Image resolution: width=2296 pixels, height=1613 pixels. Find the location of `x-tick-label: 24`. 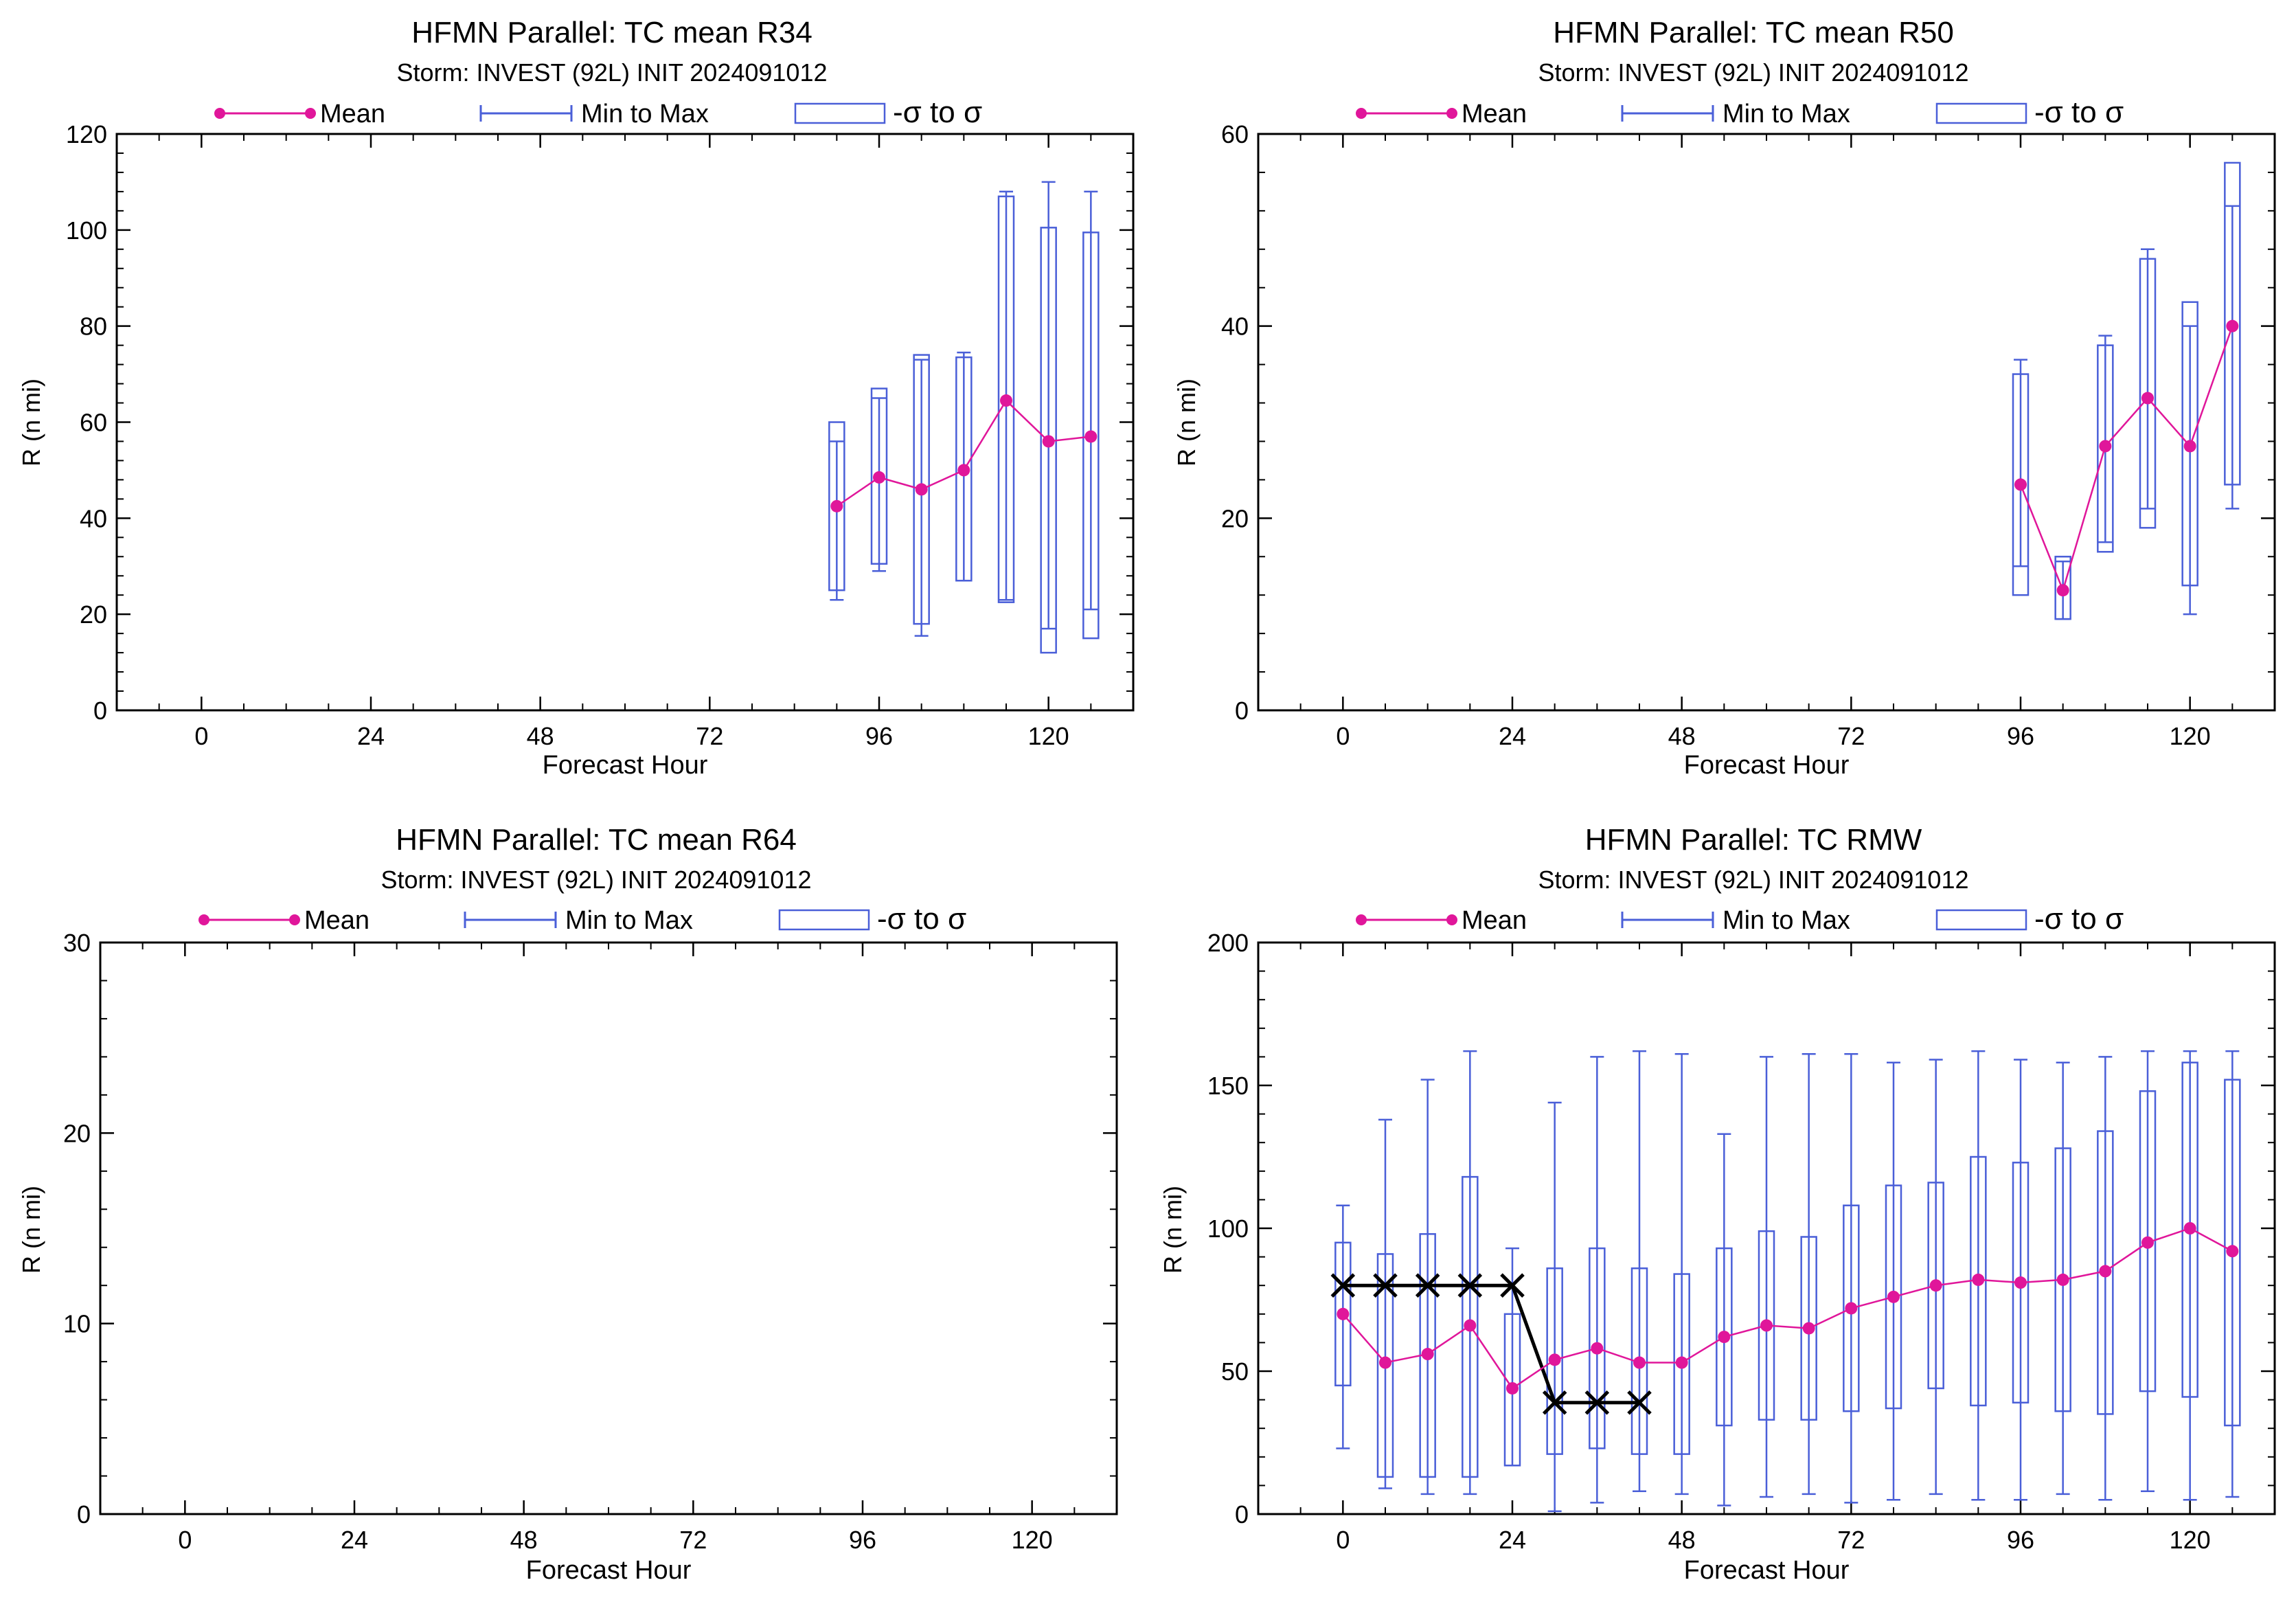

x-tick-label: 24 is located at coordinates (1512, 736).